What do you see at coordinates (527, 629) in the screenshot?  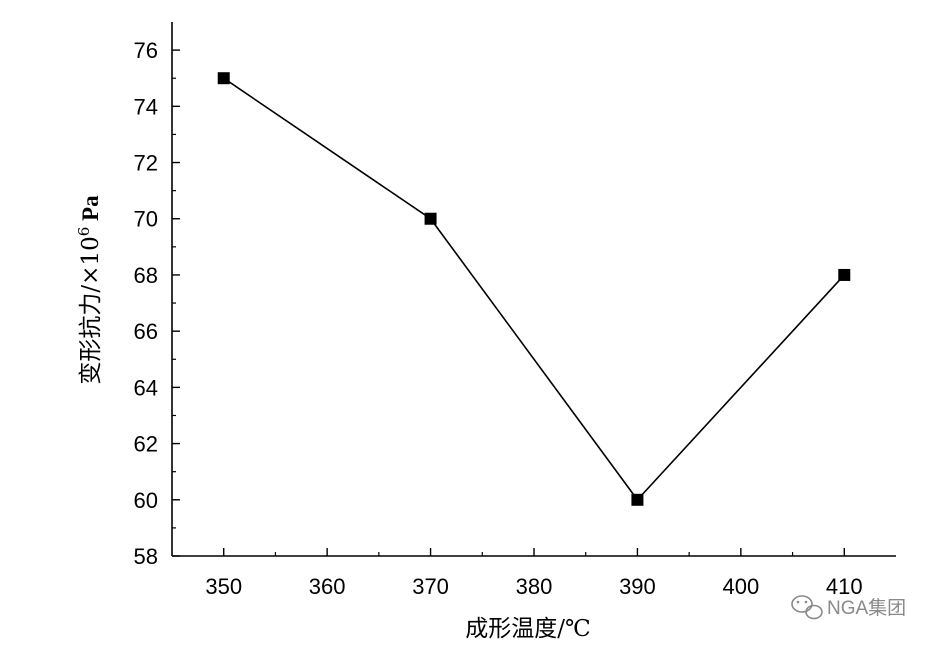 I see `x-axis-title: 成形温度/℃` at bounding box center [527, 629].